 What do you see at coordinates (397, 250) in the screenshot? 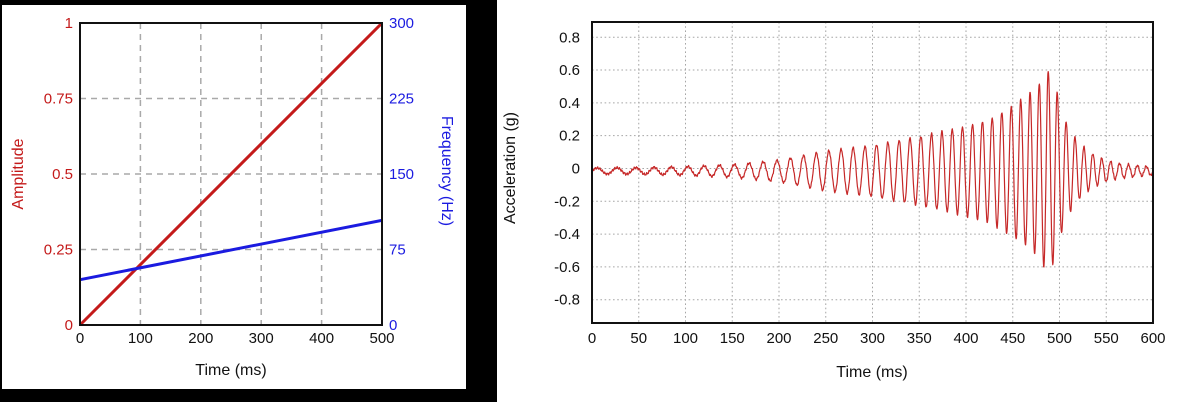
I see `y-tick-label-right: 75` at bounding box center [397, 250].